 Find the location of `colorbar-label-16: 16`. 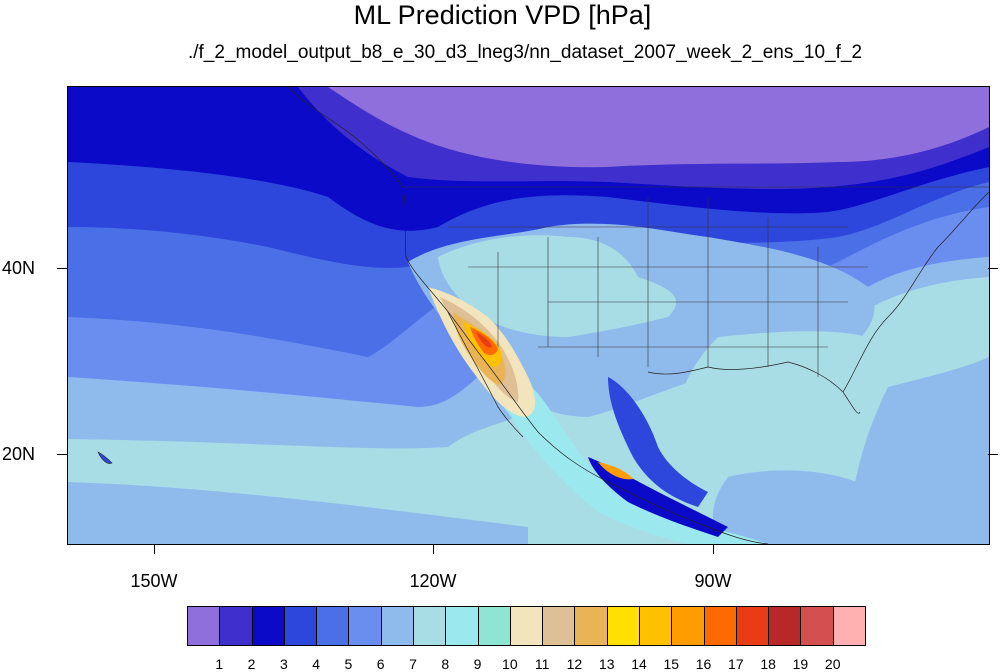

colorbar-label-16: 16 is located at coordinates (703, 664).